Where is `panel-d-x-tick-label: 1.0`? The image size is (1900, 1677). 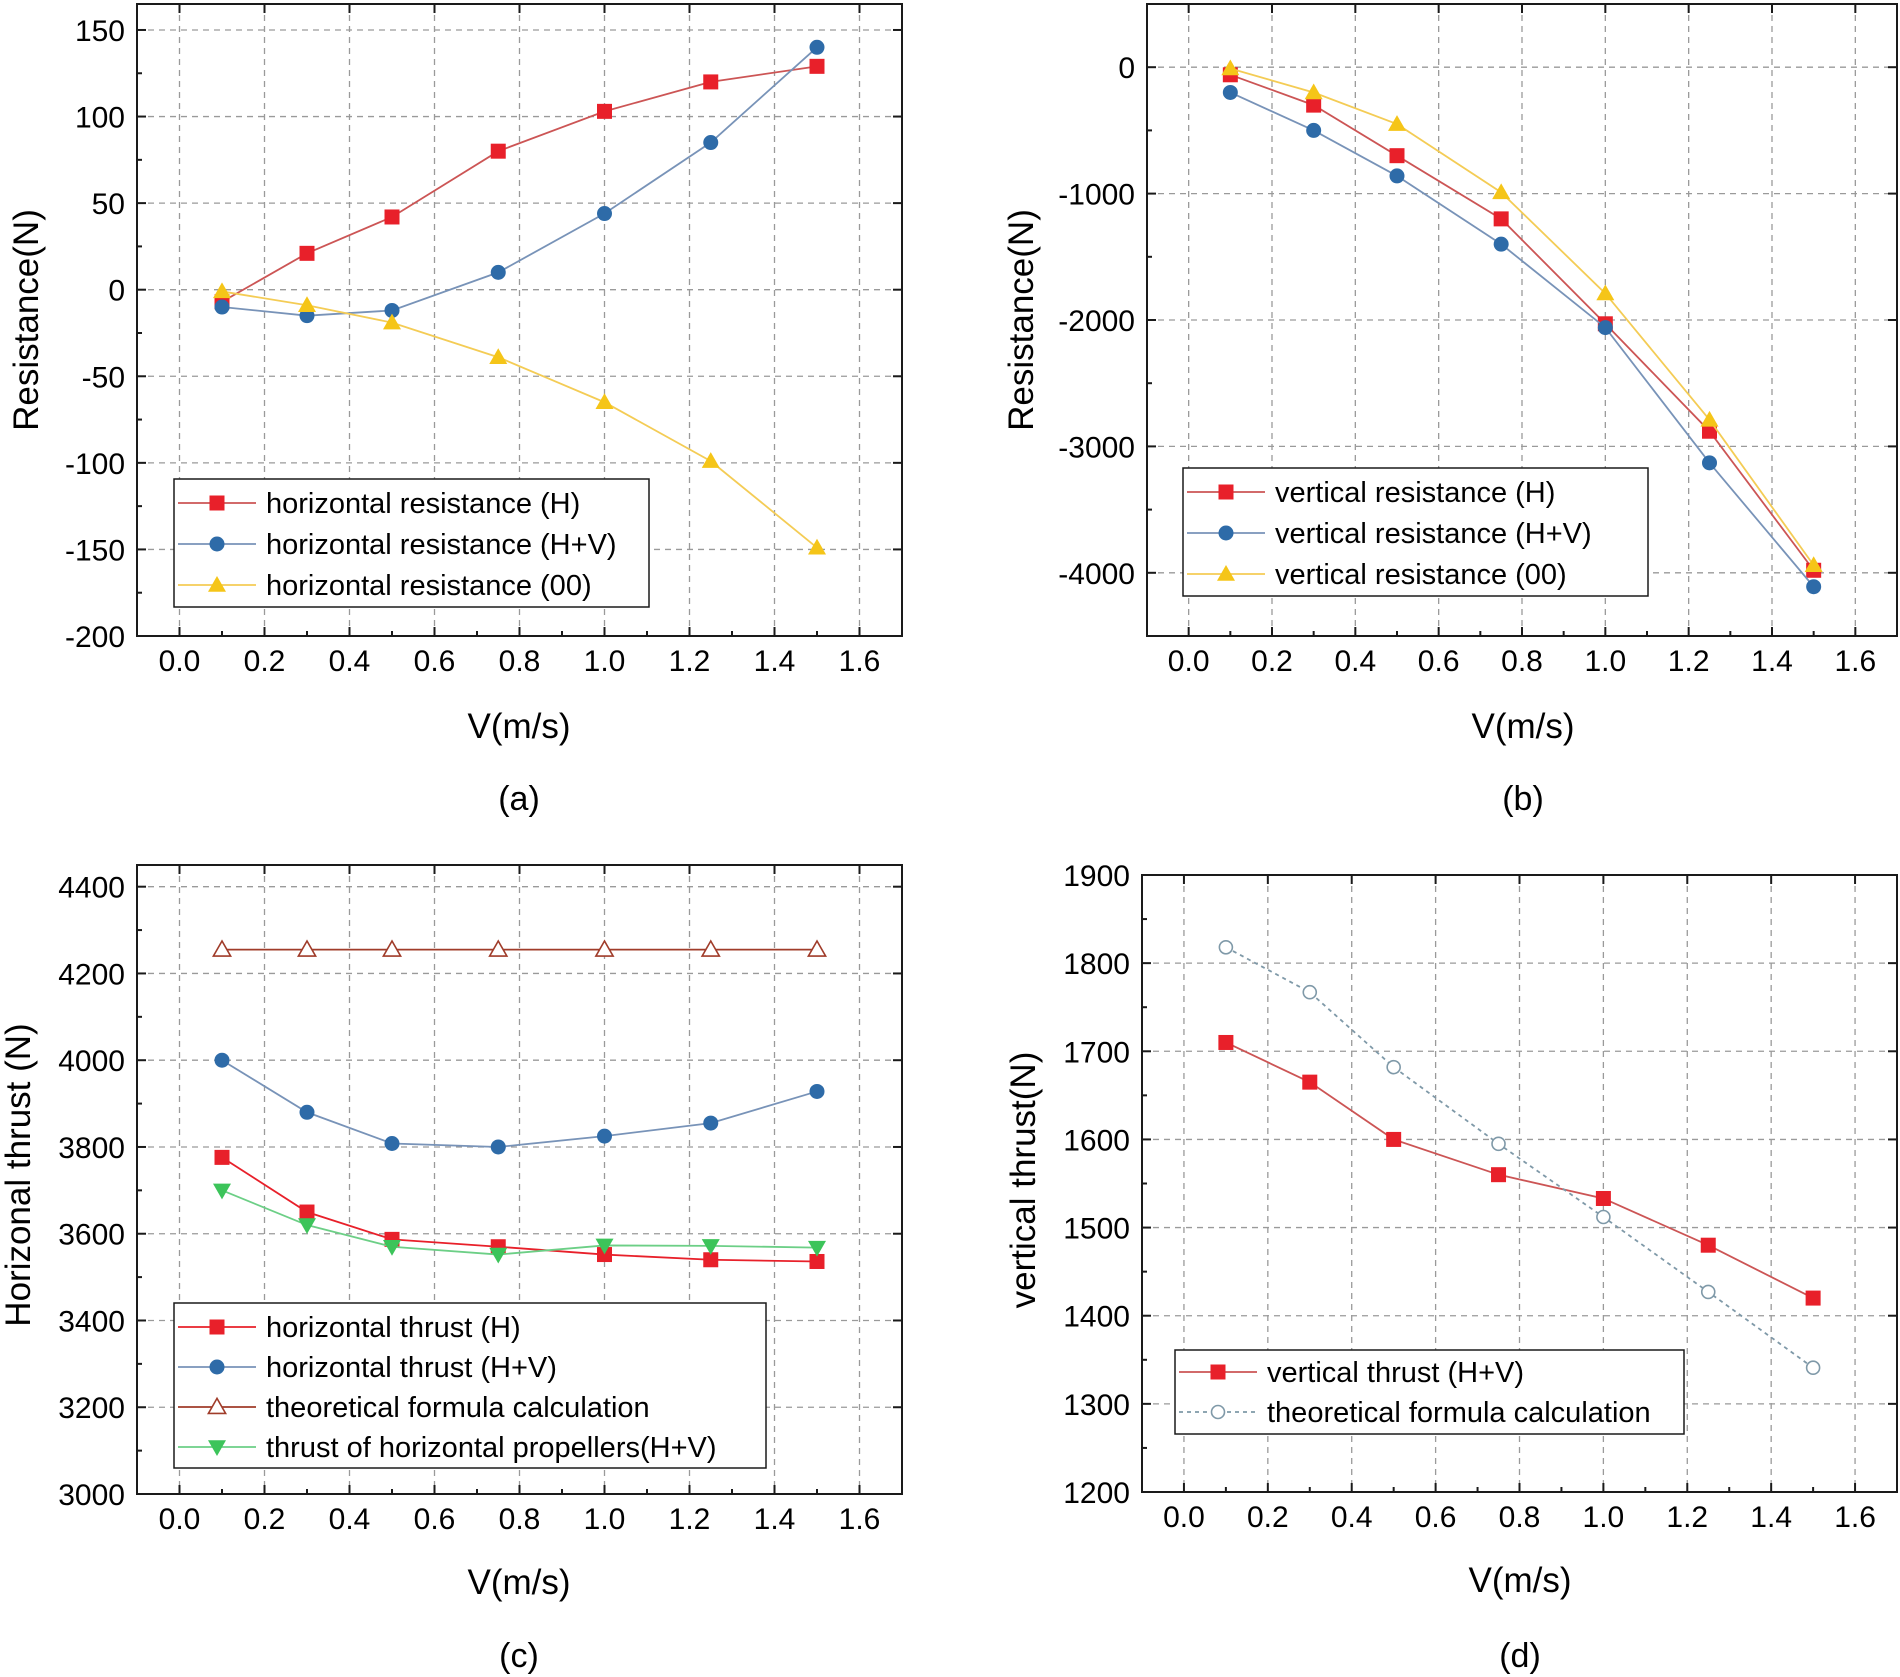
panel-d-x-tick-label: 1.0 is located at coordinates (1604, 1517).